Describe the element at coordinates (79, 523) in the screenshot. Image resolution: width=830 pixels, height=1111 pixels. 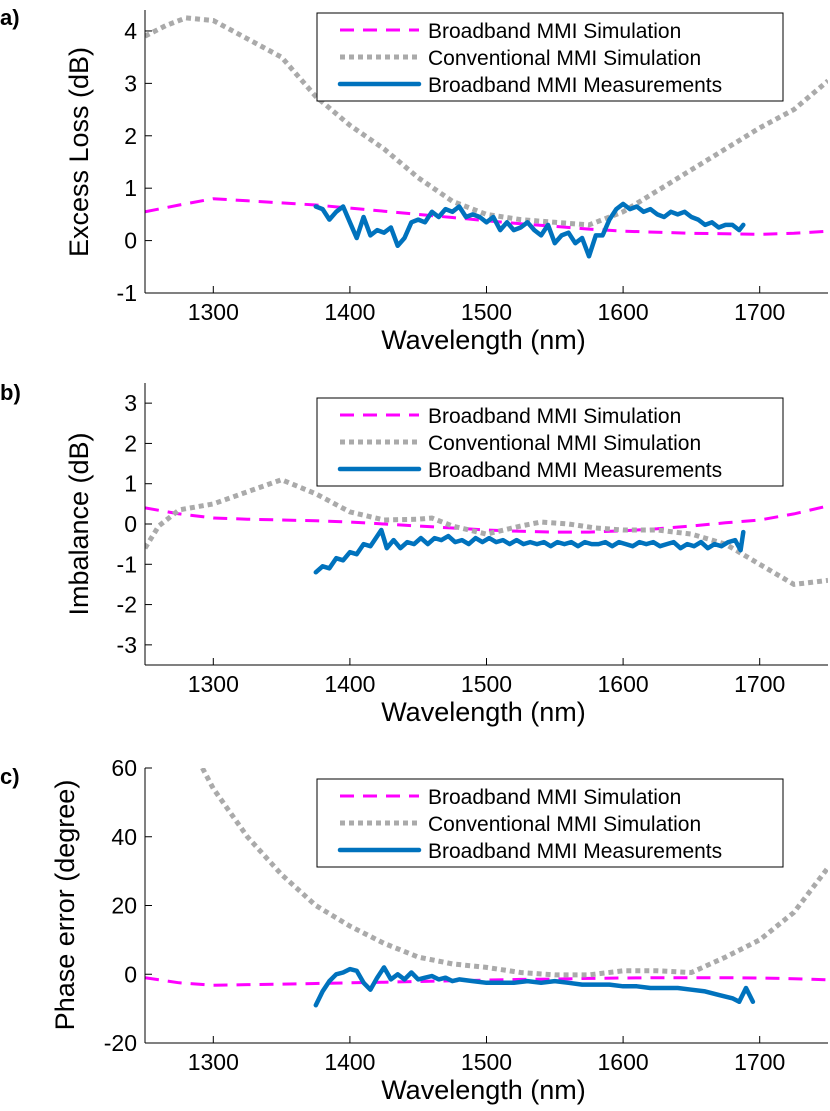
I see `y-axis-label: Imbalance (dB)` at that location.